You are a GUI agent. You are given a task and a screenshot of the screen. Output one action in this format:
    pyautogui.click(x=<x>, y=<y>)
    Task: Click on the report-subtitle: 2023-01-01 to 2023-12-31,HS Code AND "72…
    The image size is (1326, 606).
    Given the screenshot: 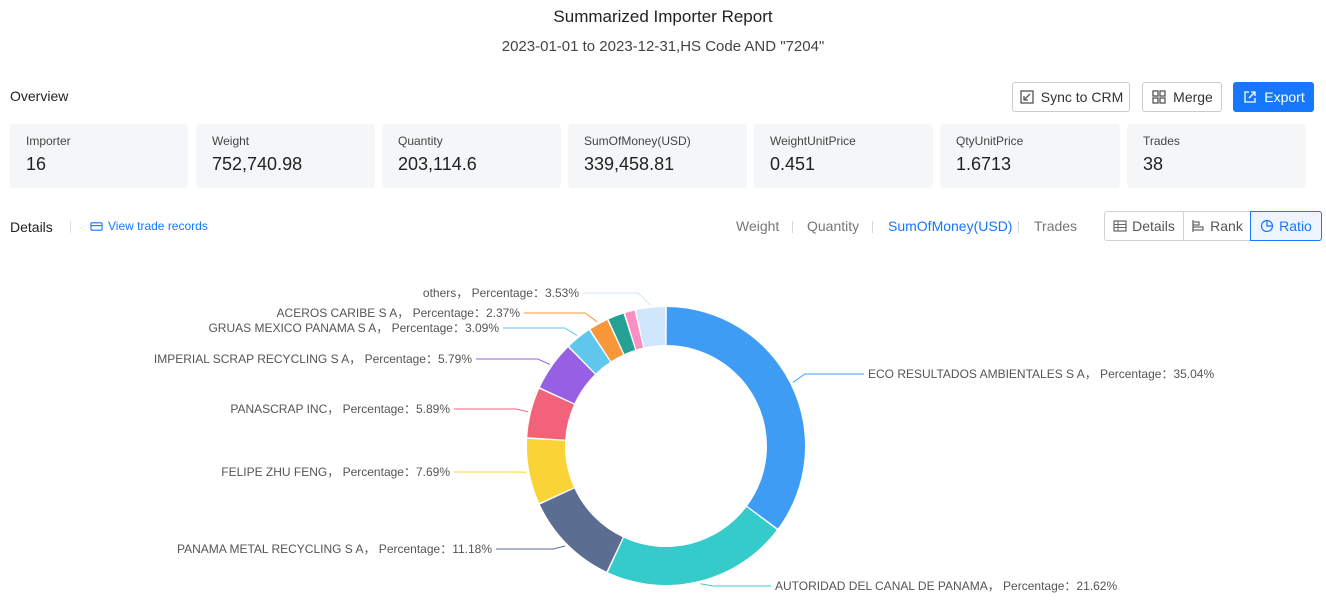 What is the action you would take?
    pyautogui.click(x=663, y=46)
    